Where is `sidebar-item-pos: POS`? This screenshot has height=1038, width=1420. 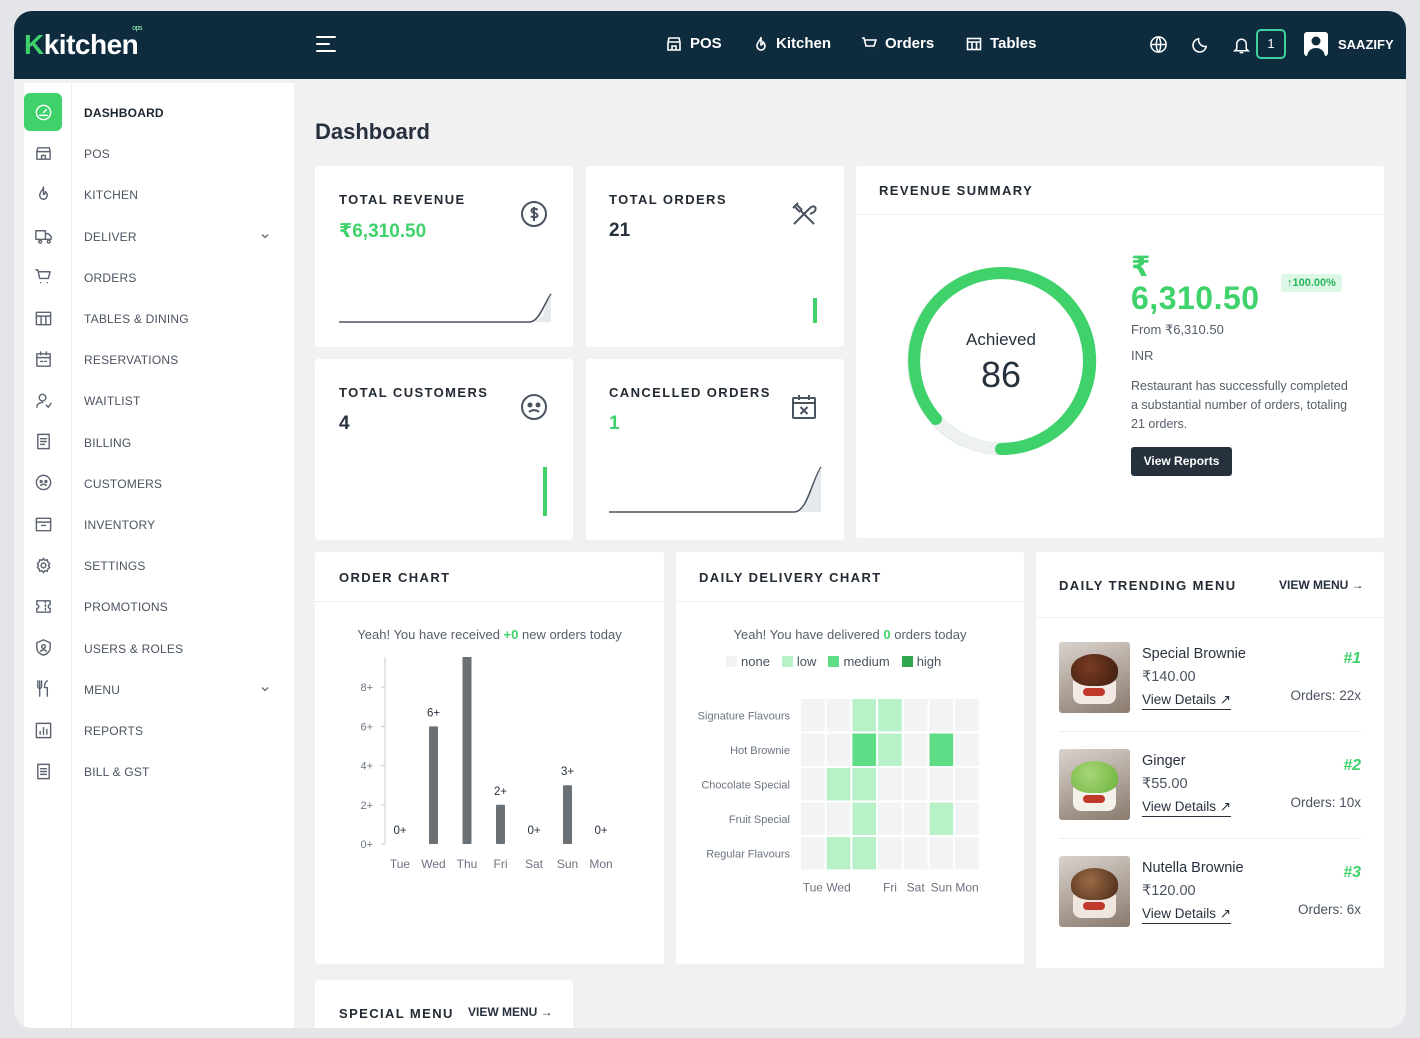 sidebar-item-pos: POS is located at coordinates (159, 154).